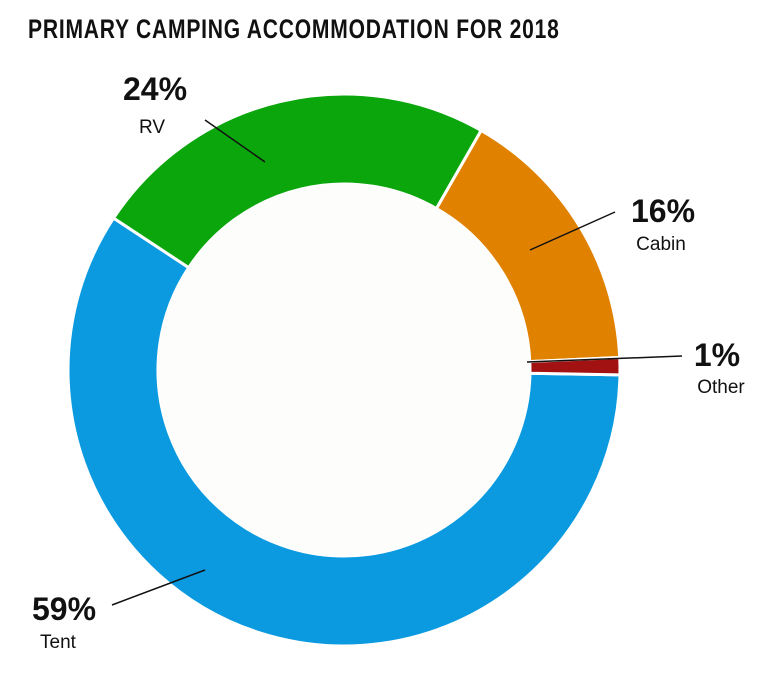 The width and height of the screenshot is (768, 689). Describe the element at coordinates (155, 89) in the screenshot. I see `data-label-rv-pct: 24%` at that location.